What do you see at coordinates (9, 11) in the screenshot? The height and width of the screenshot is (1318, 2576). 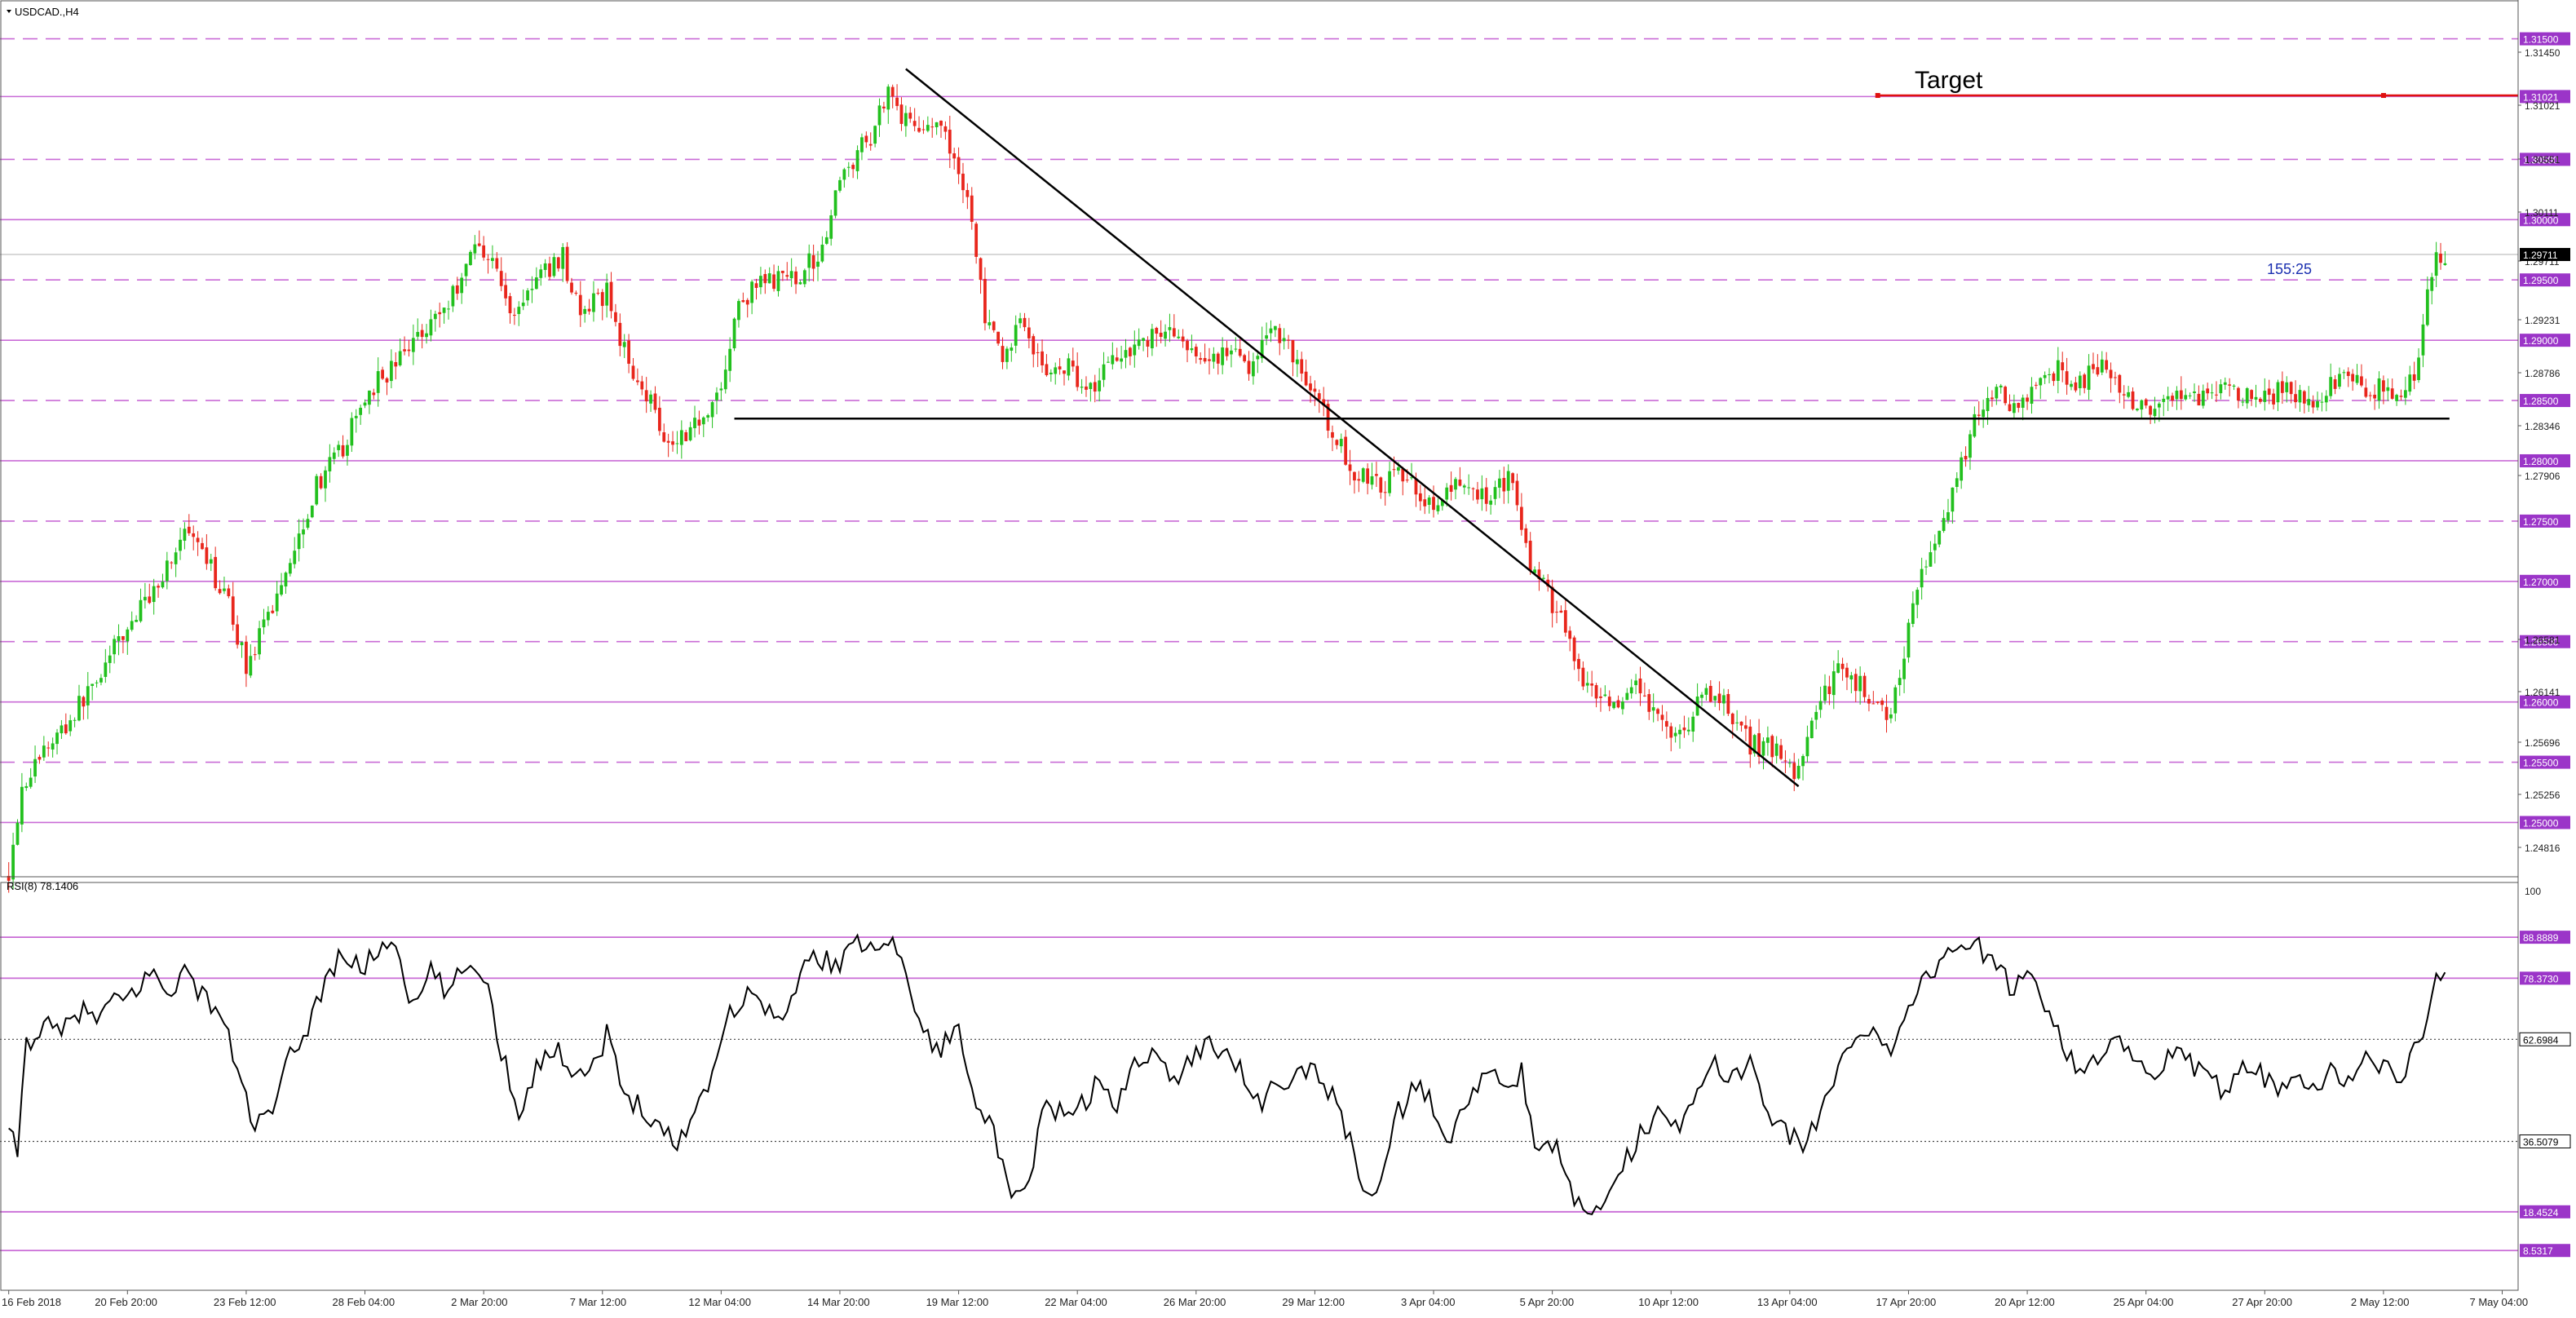 I see `collapse-triangle-icon` at bounding box center [9, 11].